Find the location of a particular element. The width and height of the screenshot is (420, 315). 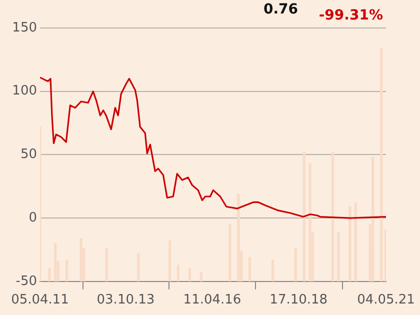

y-tick-label: -50 is located at coordinates (26, 281).